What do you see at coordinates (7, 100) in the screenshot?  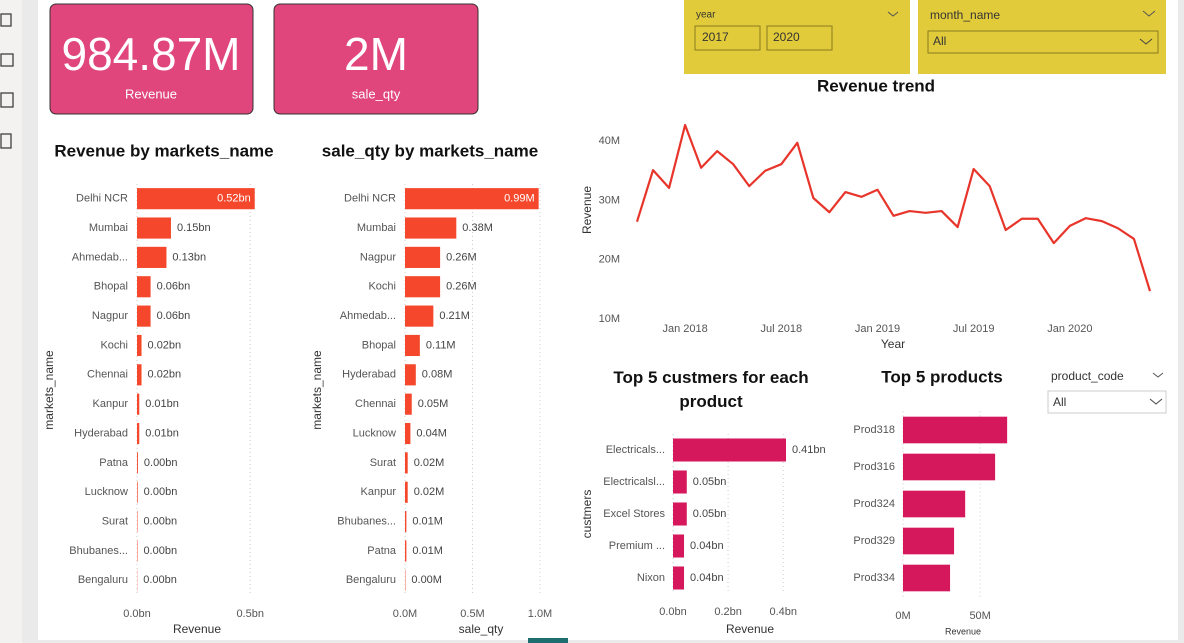 I see `model-icon` at bounding box center [7, 100].